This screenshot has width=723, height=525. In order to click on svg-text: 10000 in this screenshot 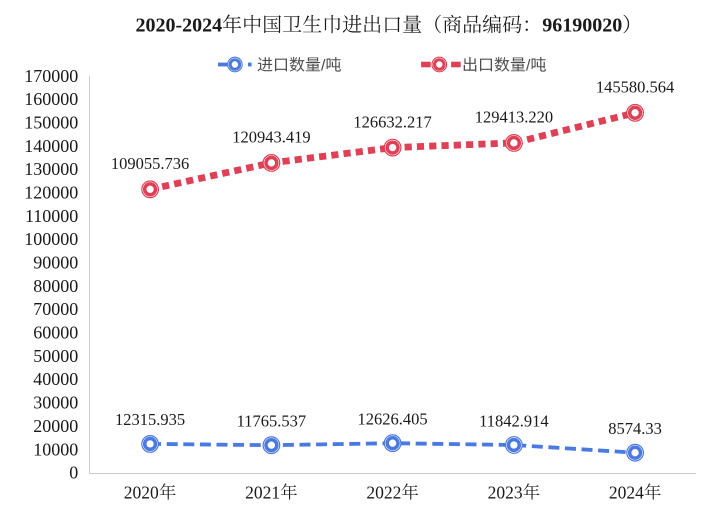, I will do `click(55, 449)`.